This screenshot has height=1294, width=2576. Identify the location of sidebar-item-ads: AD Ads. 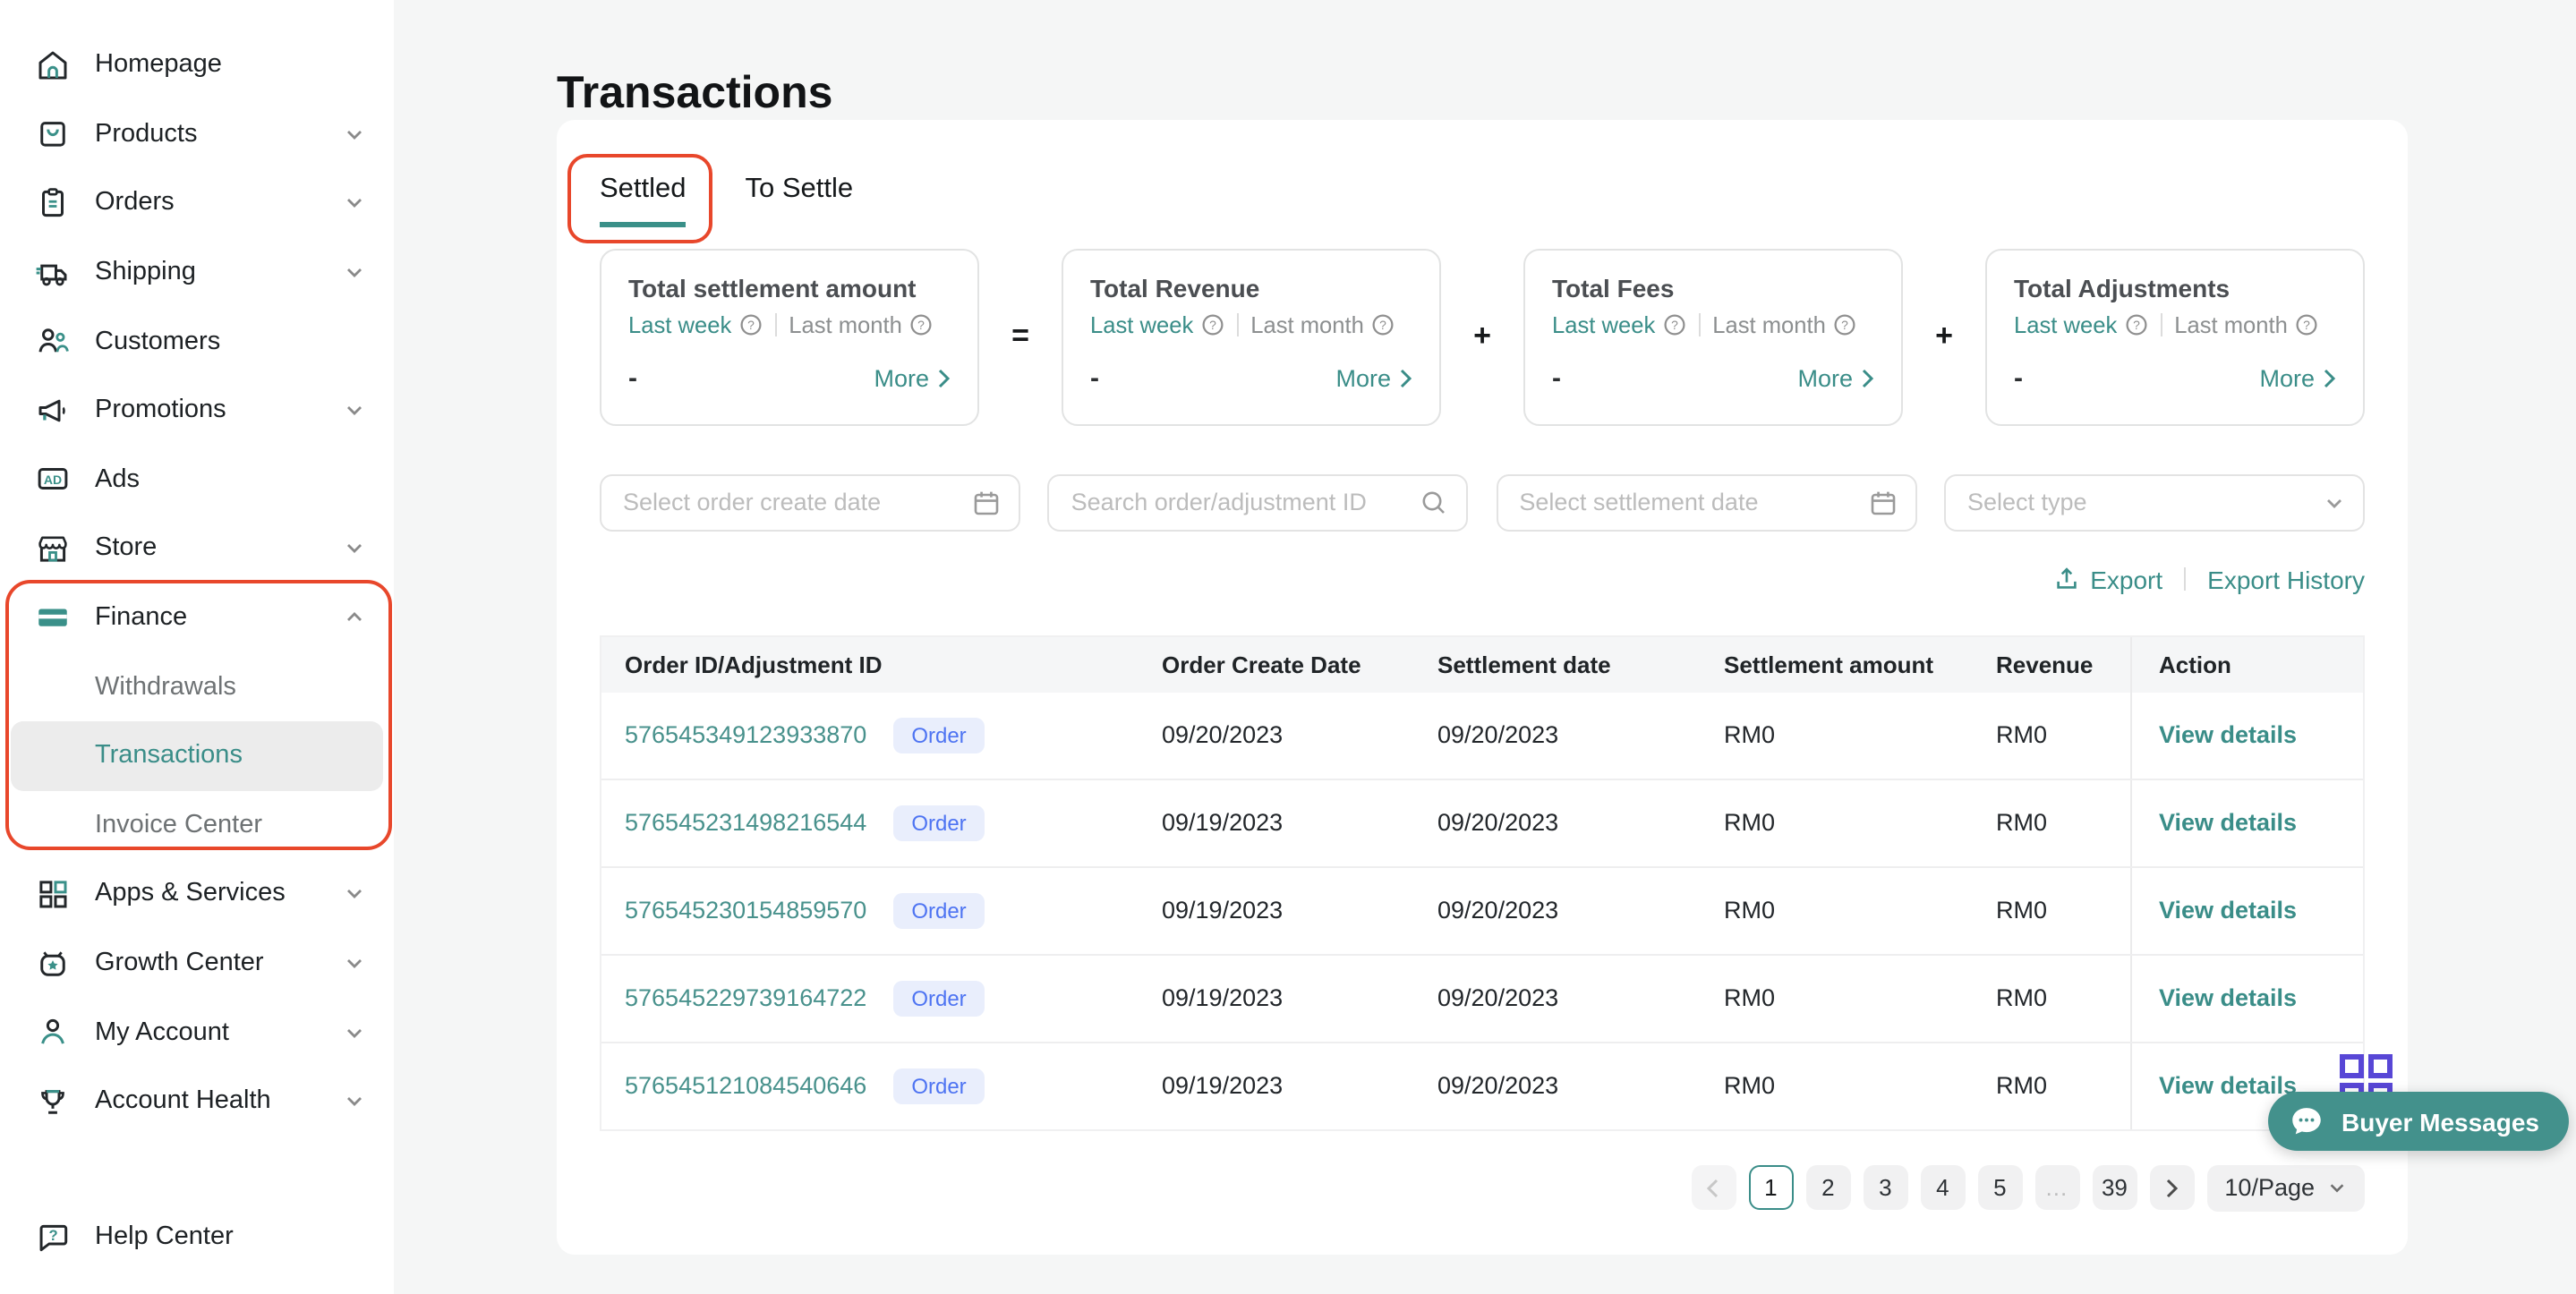
(197, 479).